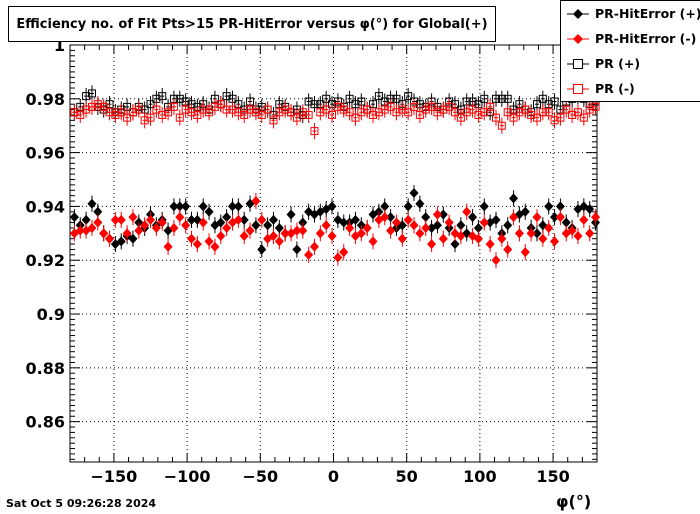 Image resolution: width=700 pixels, height=514 pixels. I want to click on x-tick-label: −50, so click(260, 476).